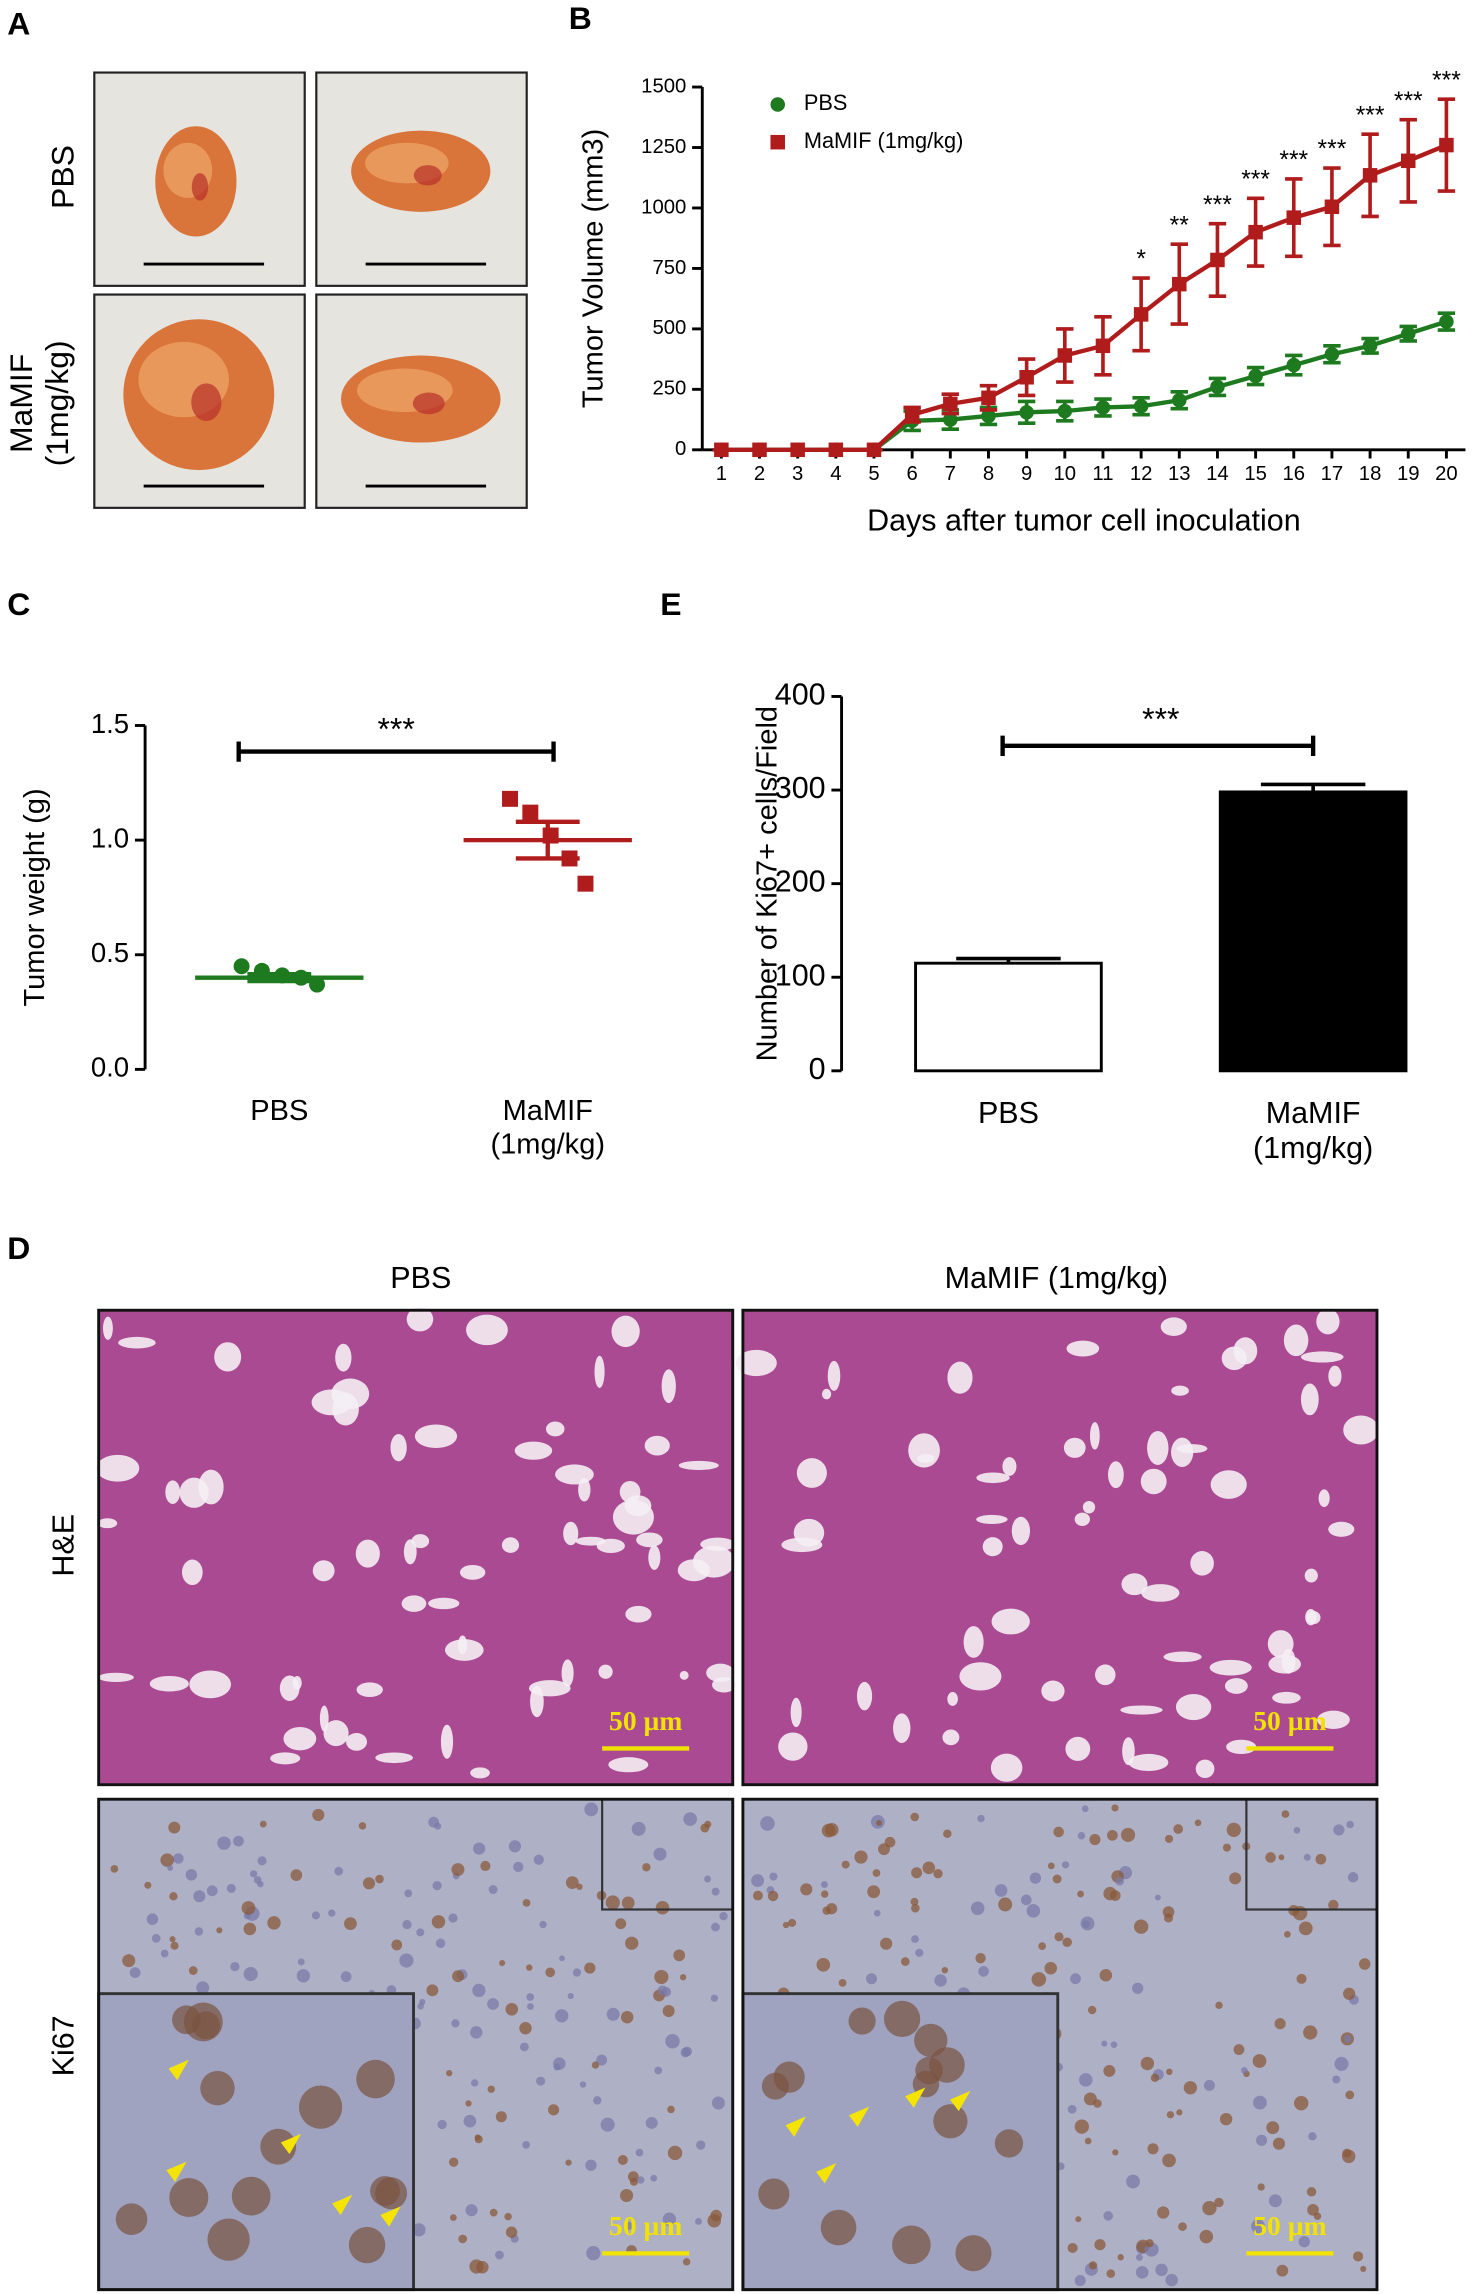  What do you see at coordinates (670, 604) in the screenshot?
I see `panel-letter: E` at bounding box center [670, 604].